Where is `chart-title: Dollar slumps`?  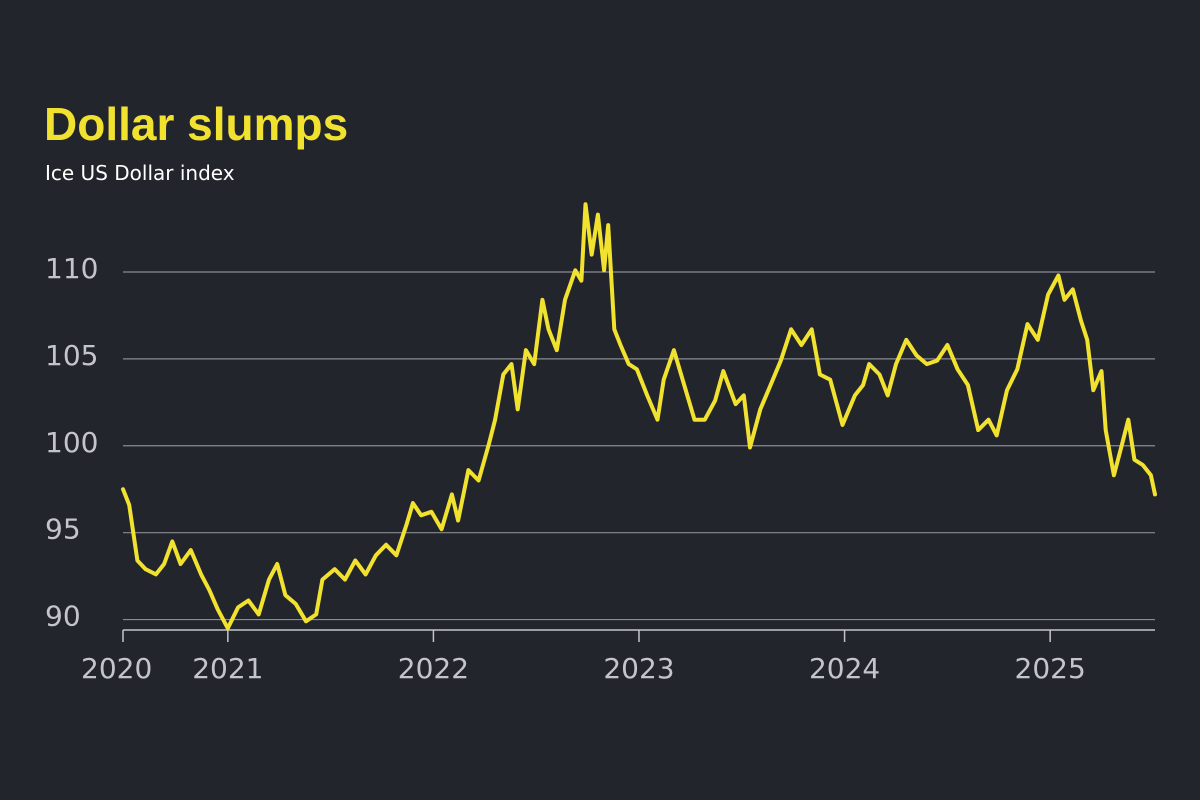
chart-title: Dollar slumps is located at coordinates (196, 124).